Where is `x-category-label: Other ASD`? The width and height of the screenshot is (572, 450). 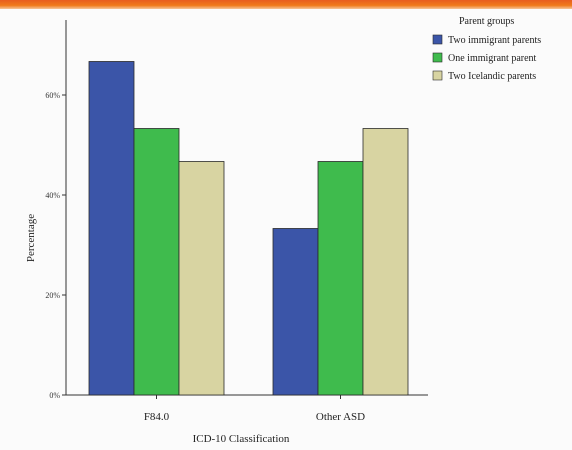 x-category-label: Other ASD is located at coordinates (340, 417).